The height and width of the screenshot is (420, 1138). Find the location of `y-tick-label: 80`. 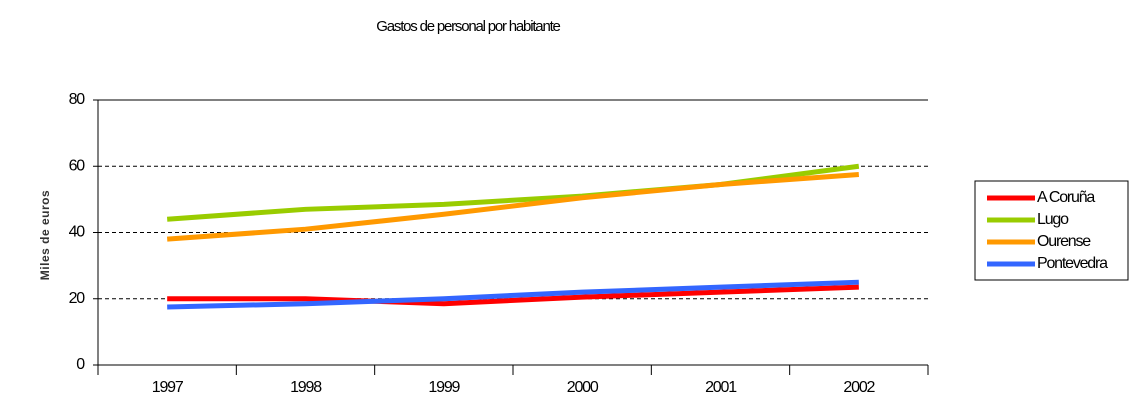

y-tick-label: 80 is located at coordinates (77, 99).